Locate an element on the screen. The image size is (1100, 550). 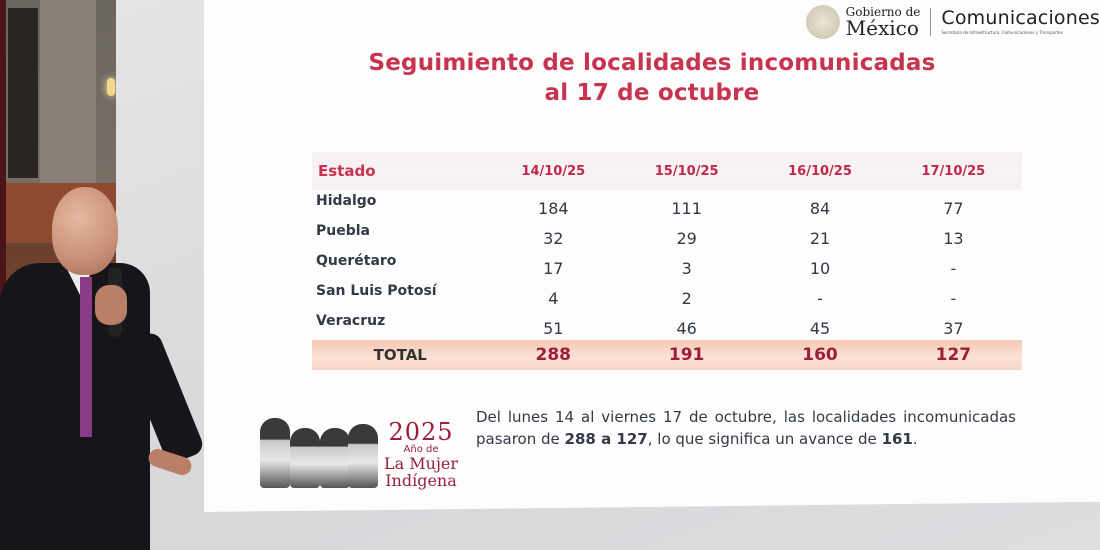
table-cell: 3 is located at coordinates (686, 268).